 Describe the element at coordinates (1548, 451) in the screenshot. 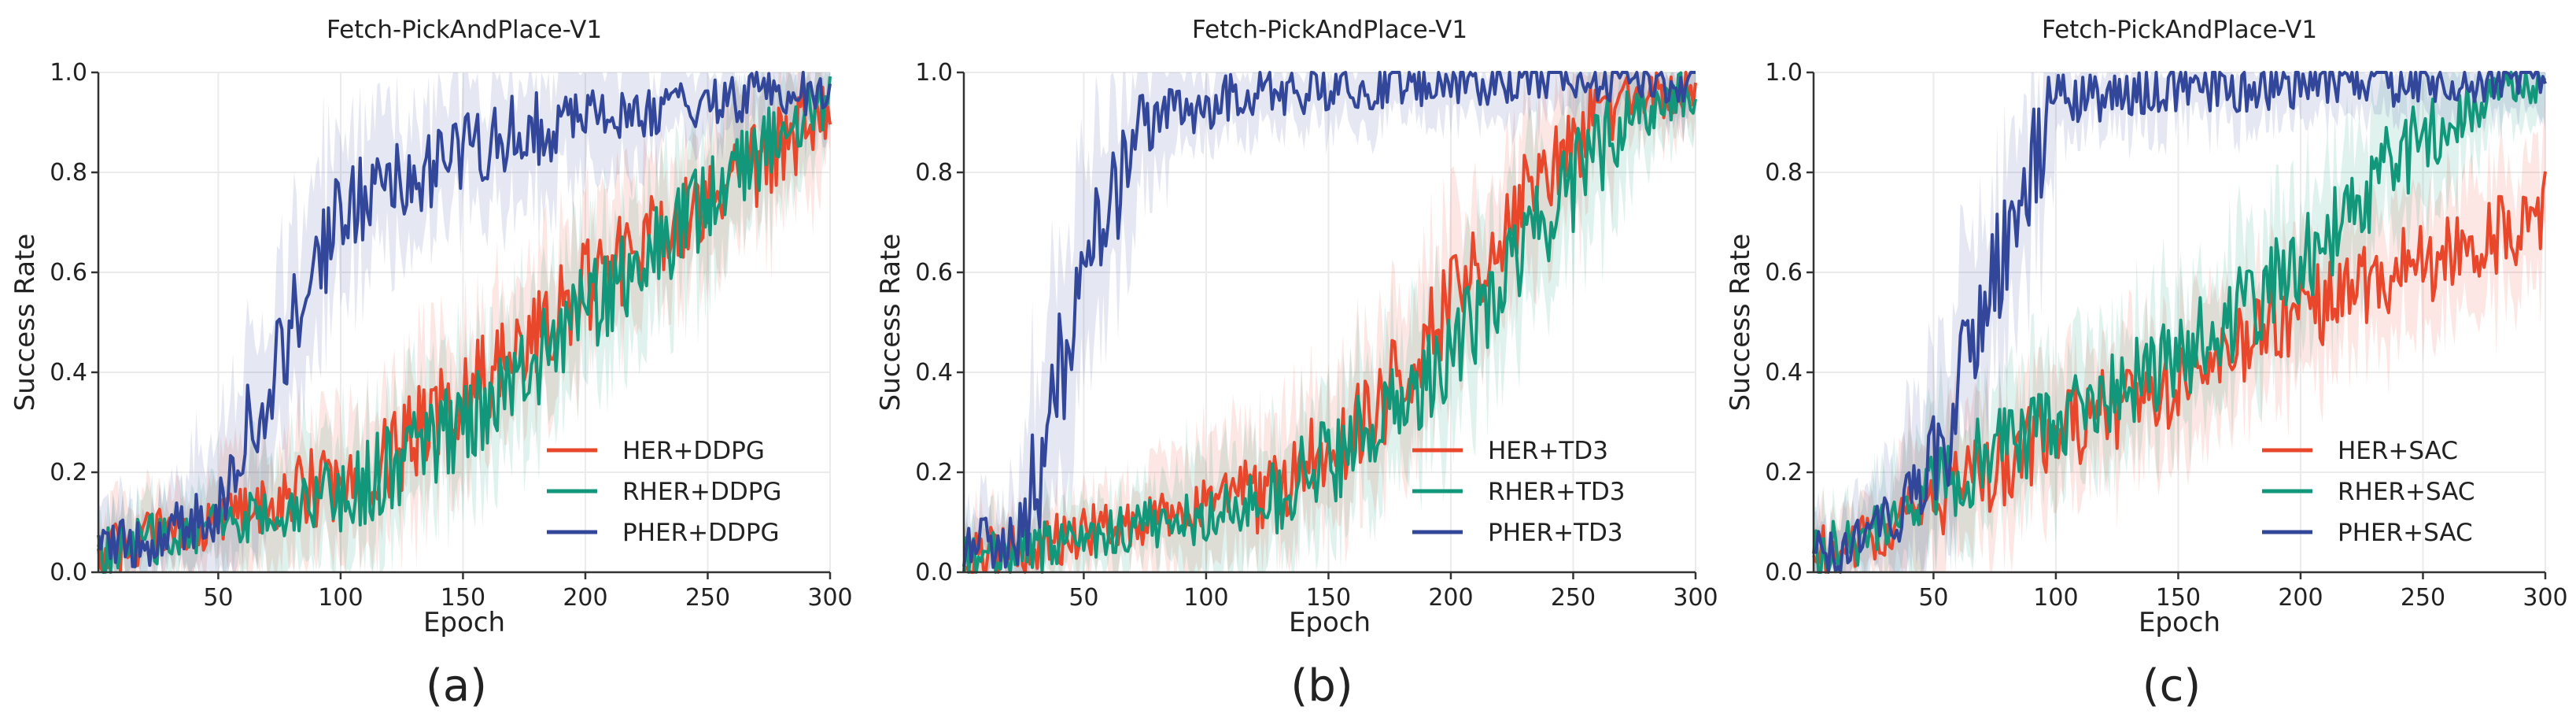

I see `legend-label: HER+TD3` at that location.